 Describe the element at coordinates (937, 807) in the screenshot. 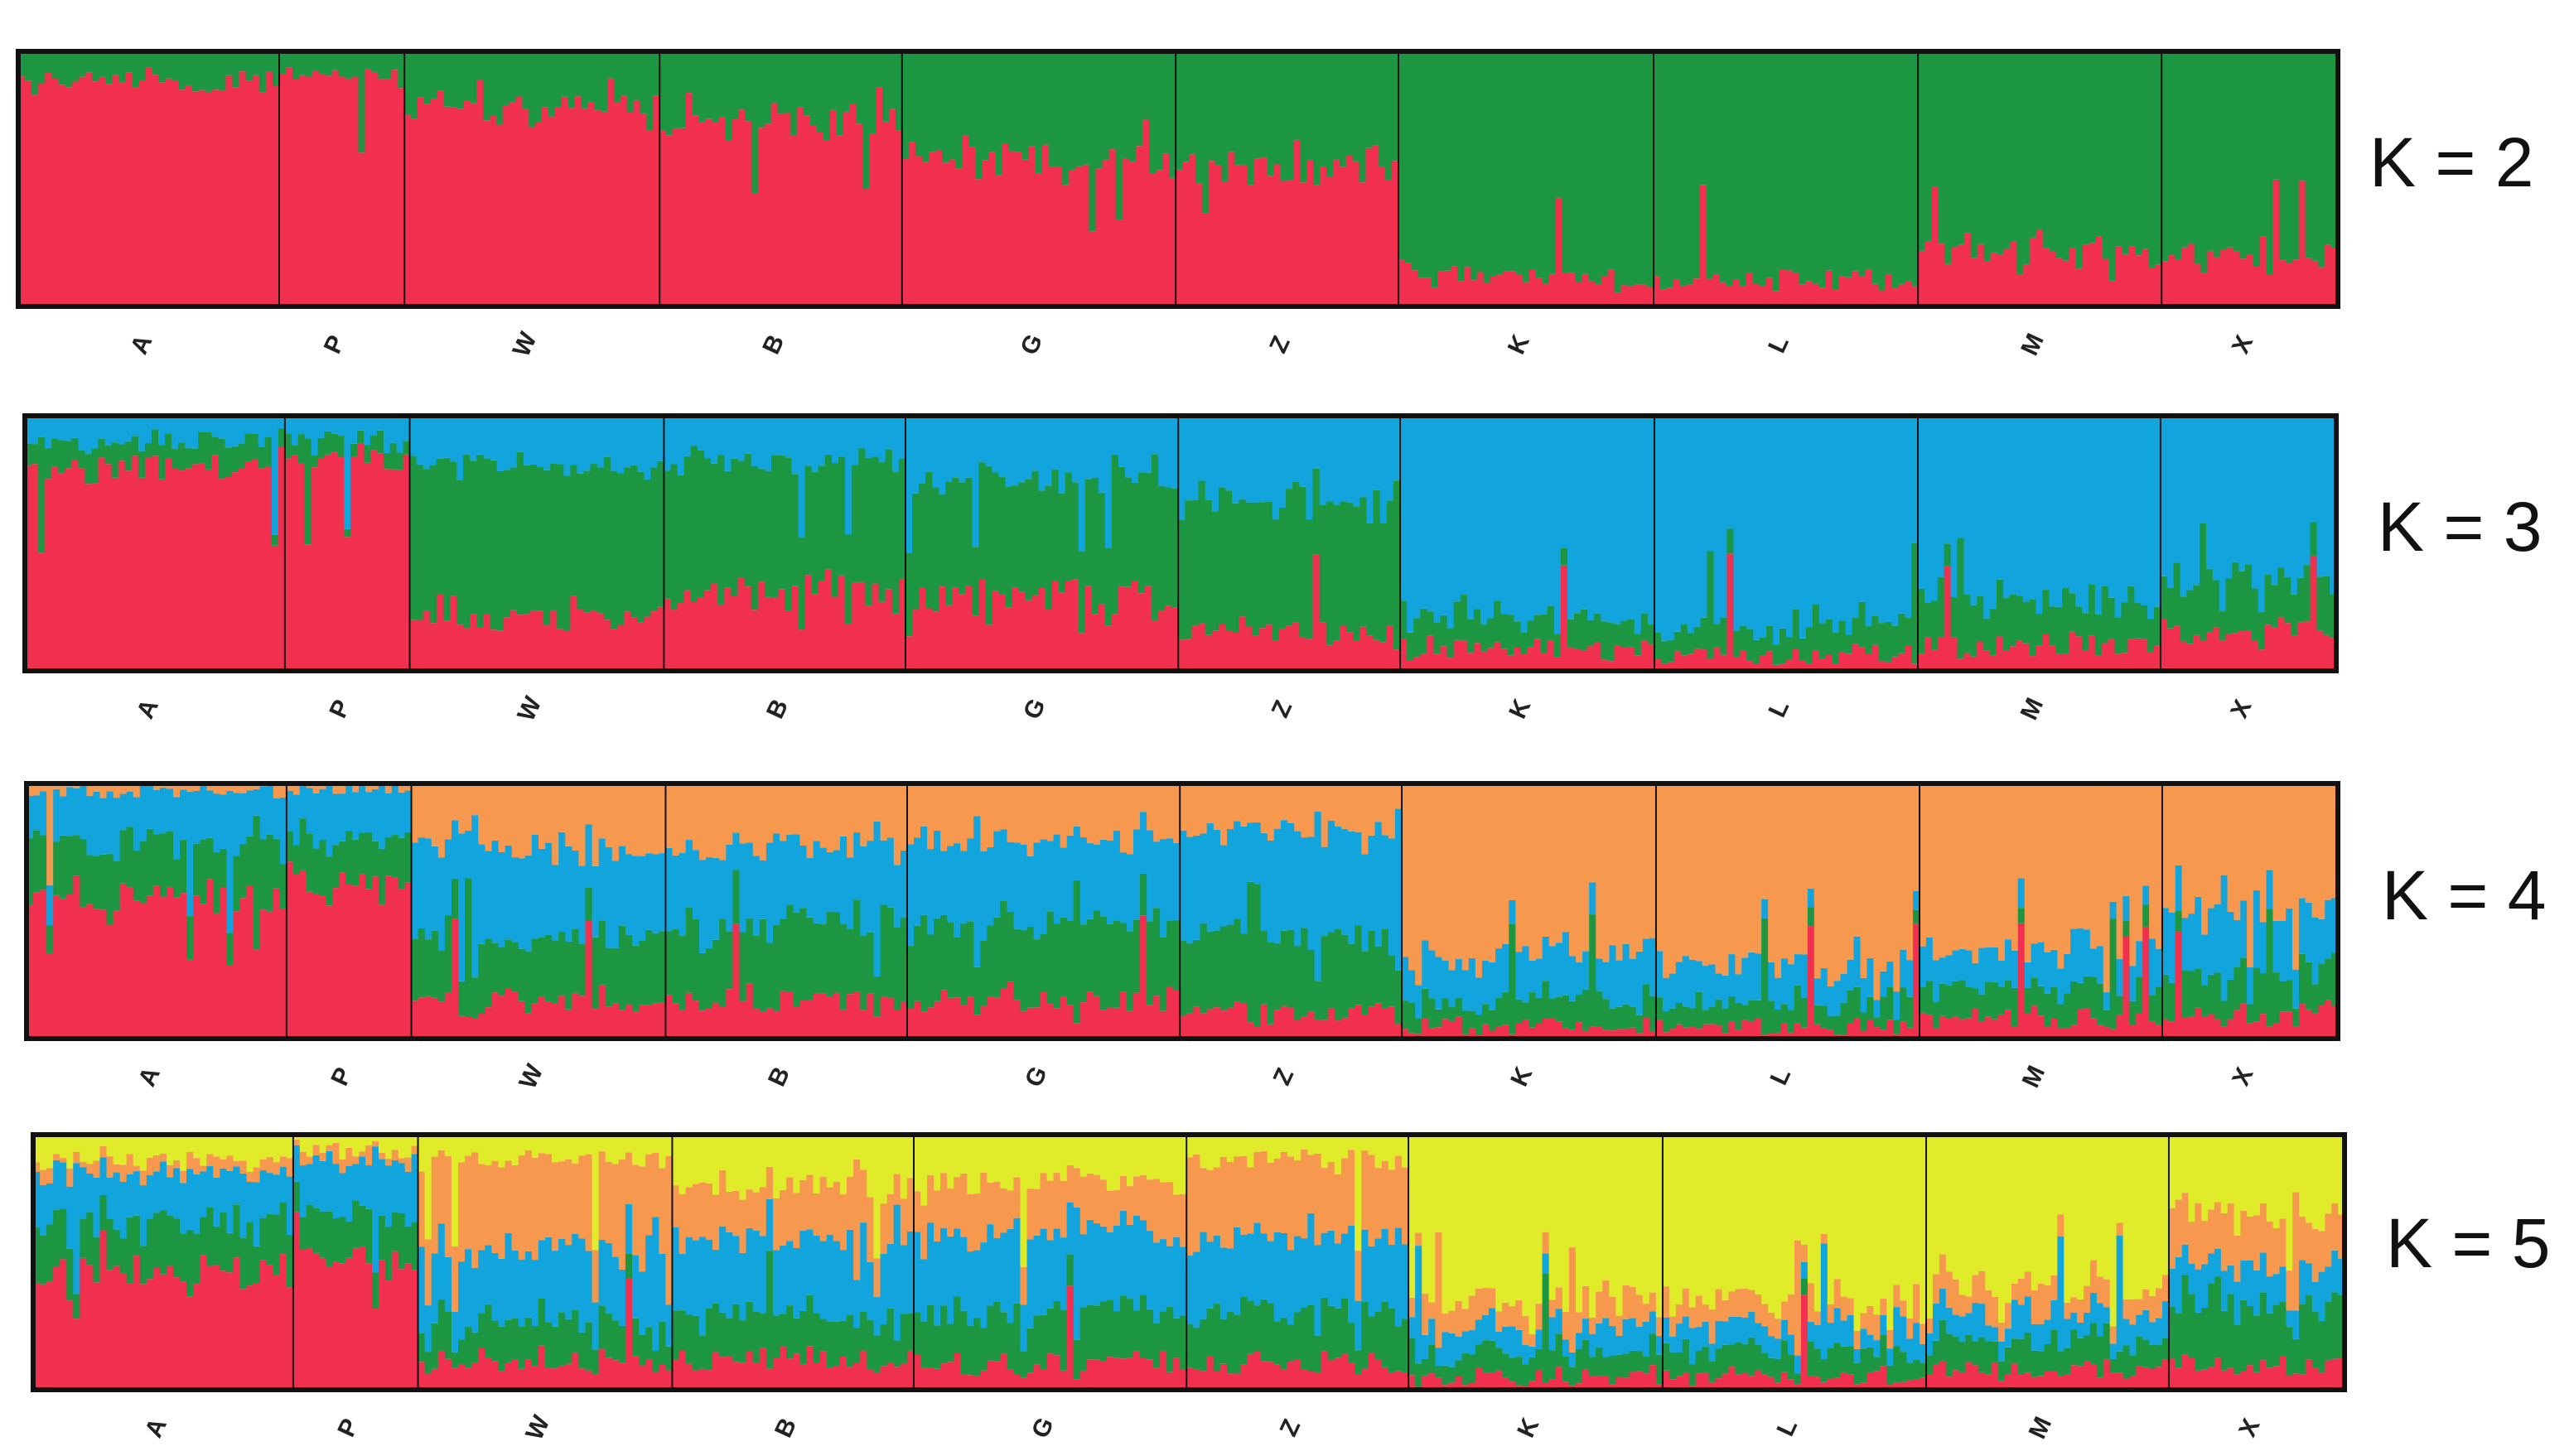

I see `bar-segment-G-orange` at that location.